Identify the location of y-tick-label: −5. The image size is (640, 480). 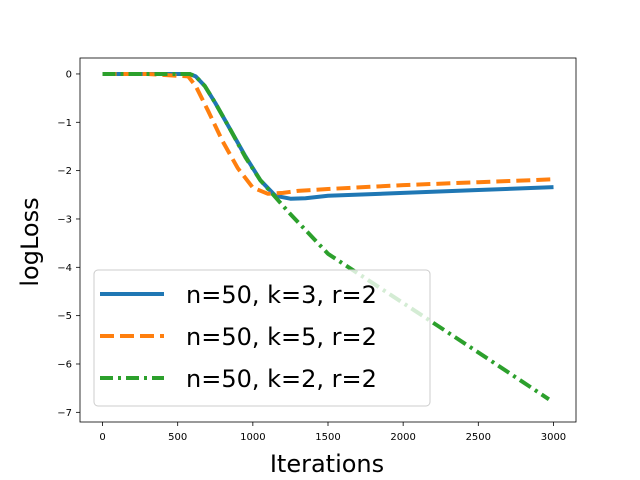
(64, 316).